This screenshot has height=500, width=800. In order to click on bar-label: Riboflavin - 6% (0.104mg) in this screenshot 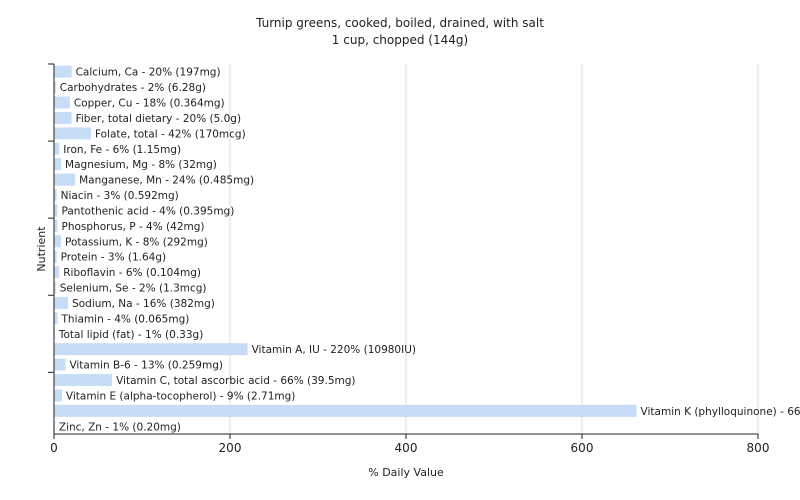, I will do `click(132, 273)`.